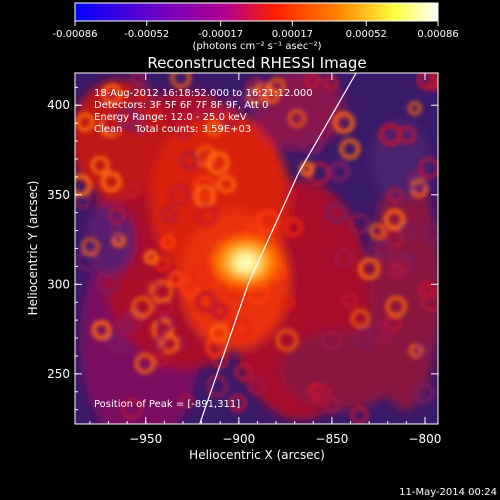 The width and height of the screenshot is (500, 500). What do you see at coordinates (256, 63) in the screenshot?
I see `chart-title: Reconstructed RHESSI Image` at bounding box center [256, 63].